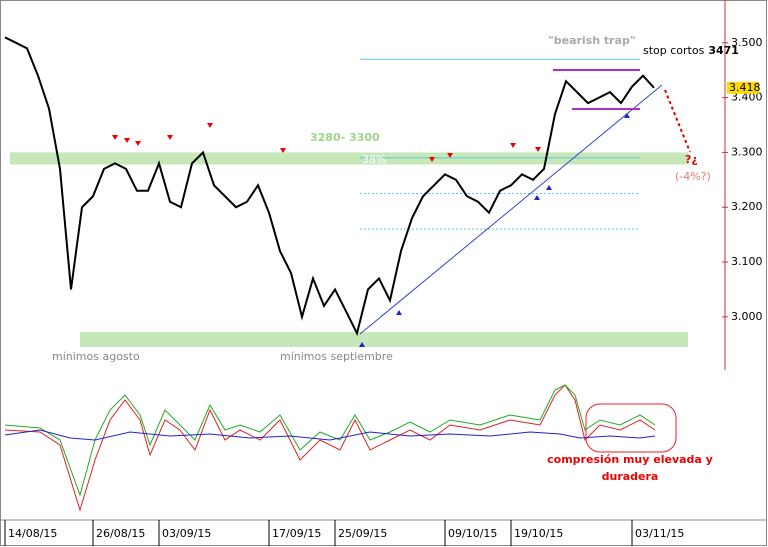 This screenshot has height=547, width=768. Describe the element at coordinates (345, 137) in the screenshot. I see `zone-label: 3280- 3300` at that location.